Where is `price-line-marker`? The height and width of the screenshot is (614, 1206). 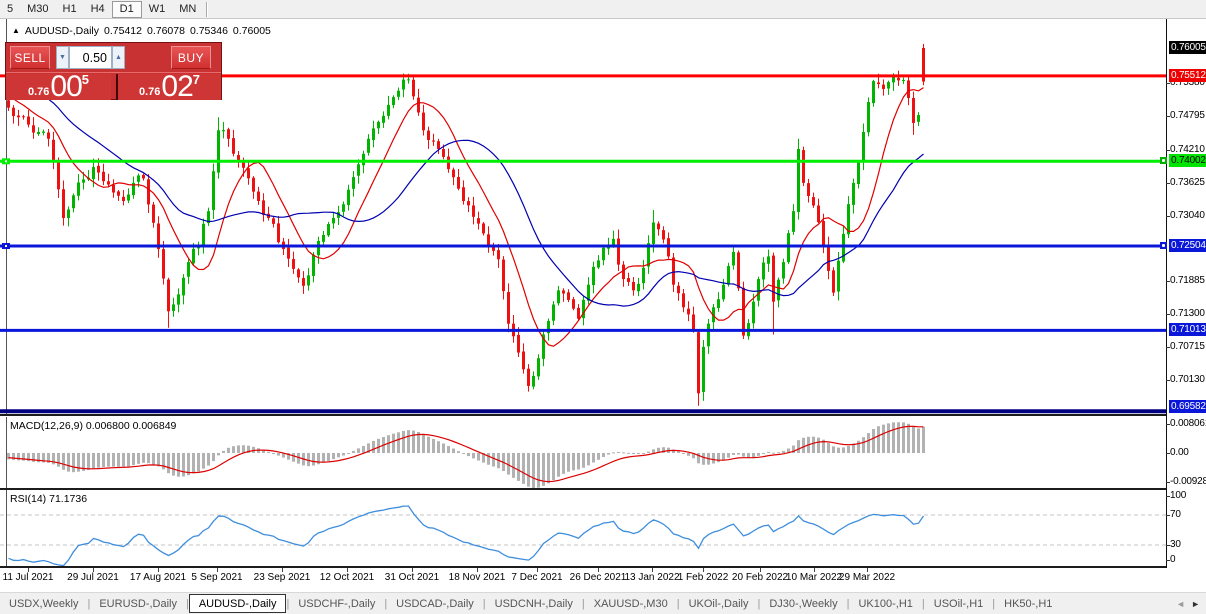
price-line-marker is located at coordinates (1163, 246).